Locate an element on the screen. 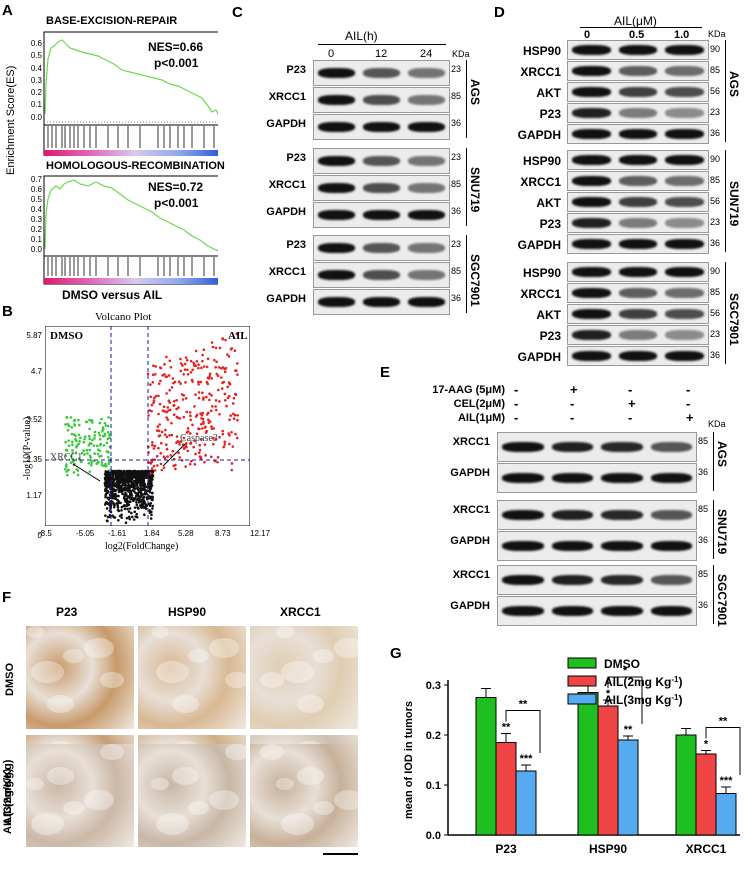  volcano-ytick: 4.7 is located at coordinates (36, 371).